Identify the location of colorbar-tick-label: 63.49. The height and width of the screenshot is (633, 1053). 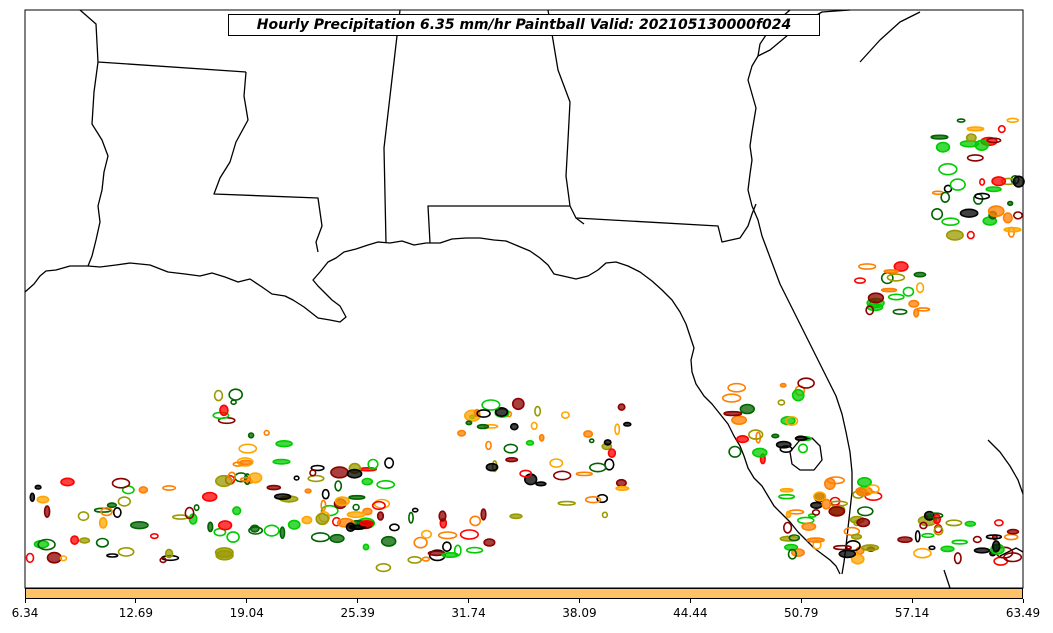
(1023, 613).